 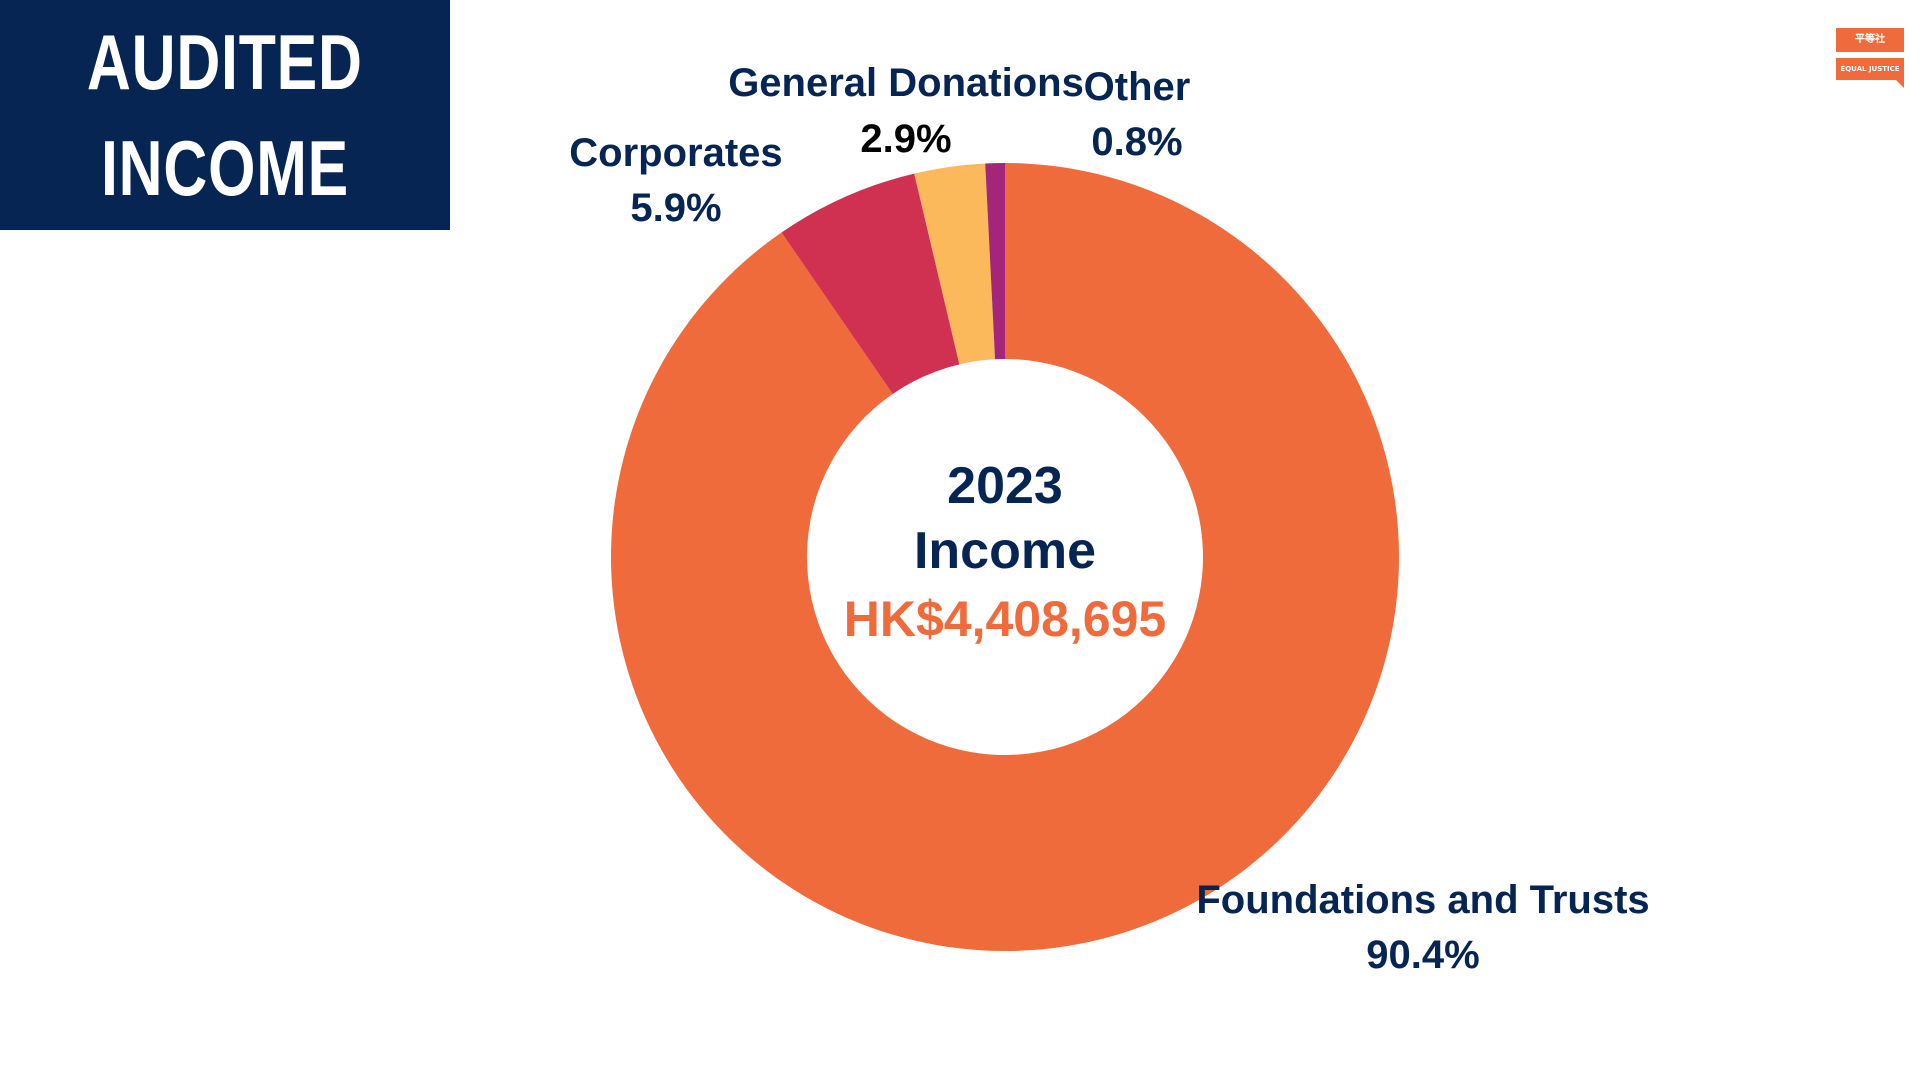 What do you see at coordinates (1005, 619) in the screenshot?
I see `center-income-amount: HK$4,408,695` at bounding box center [1005, 619].